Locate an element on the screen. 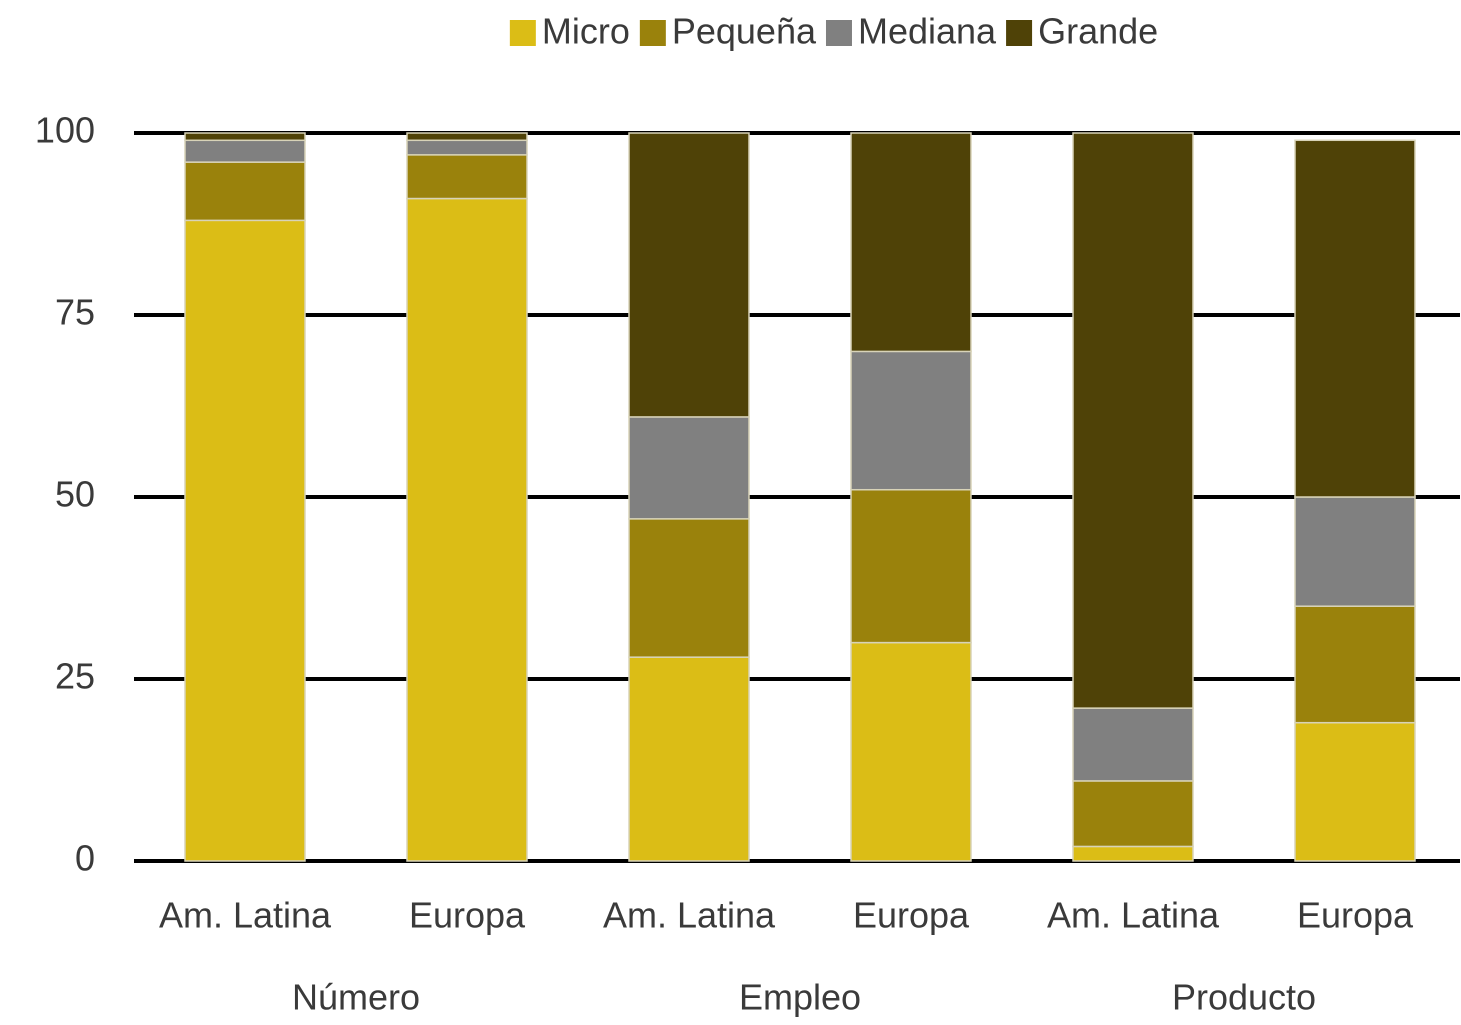  legend-label: Mediana is located at coordinates (927, 31).